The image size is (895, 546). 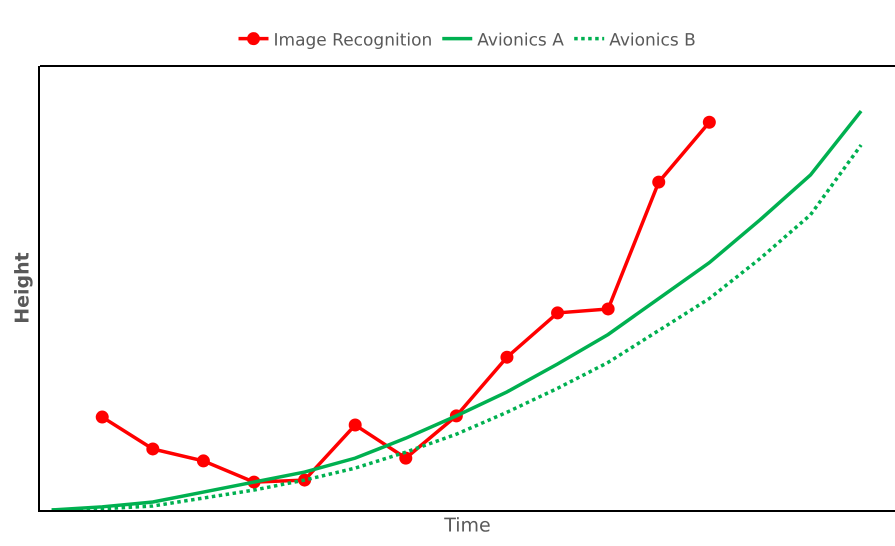 I want to click on legend-label: Image Recognition, so click(x=353, y=40).